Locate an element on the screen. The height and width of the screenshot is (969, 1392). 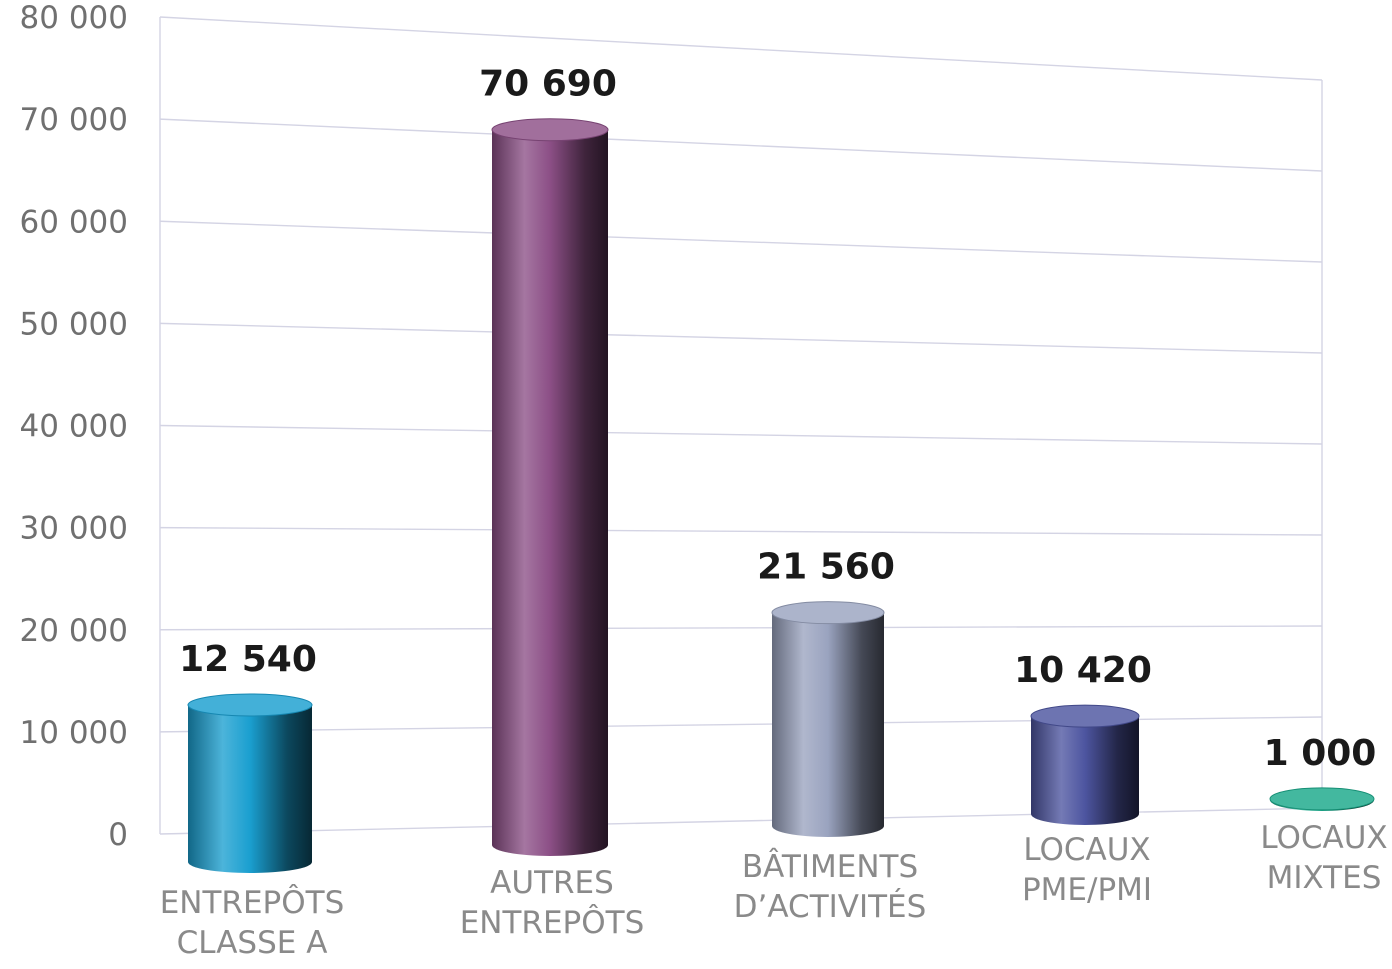
y-tick-label: 80 000 is located at coordinates (74, 18).